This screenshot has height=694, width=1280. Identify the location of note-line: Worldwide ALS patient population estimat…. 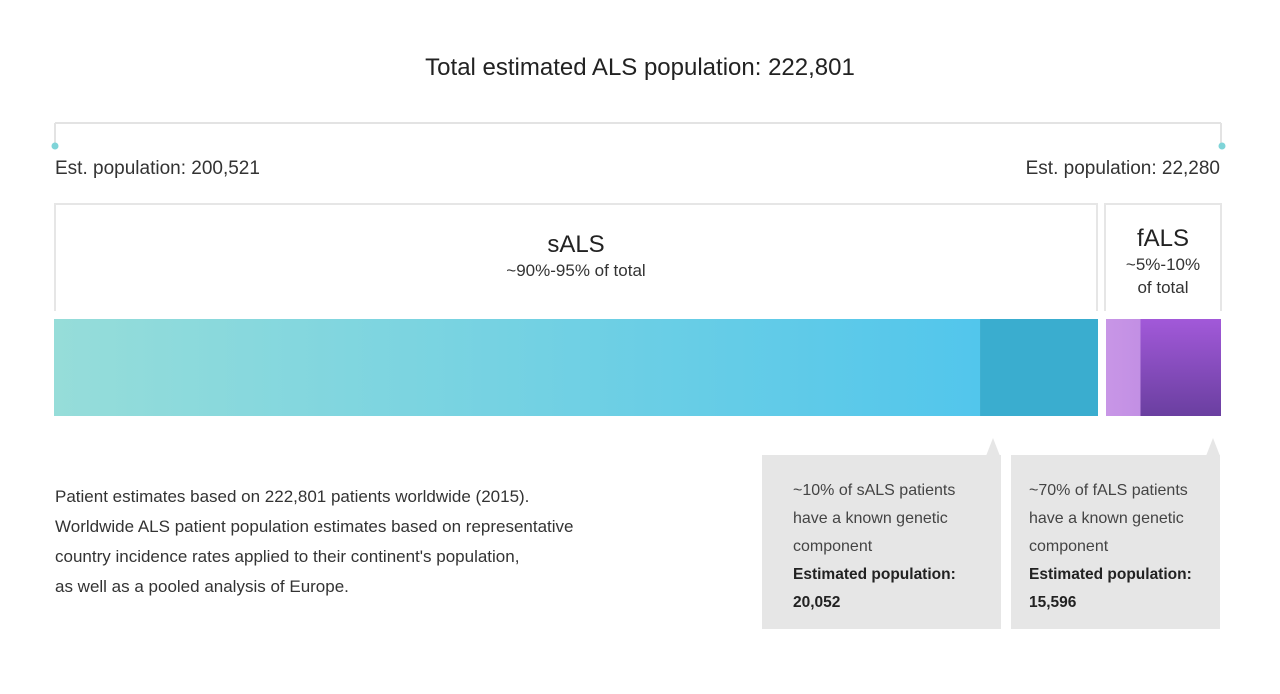
(314, 526).